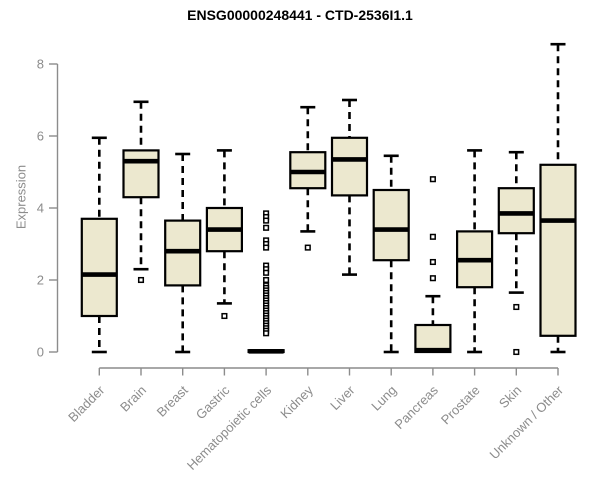  Describe the element at coordinates (133, 399) in the screenshot. I see `x-tick-label: Brain` at that location.